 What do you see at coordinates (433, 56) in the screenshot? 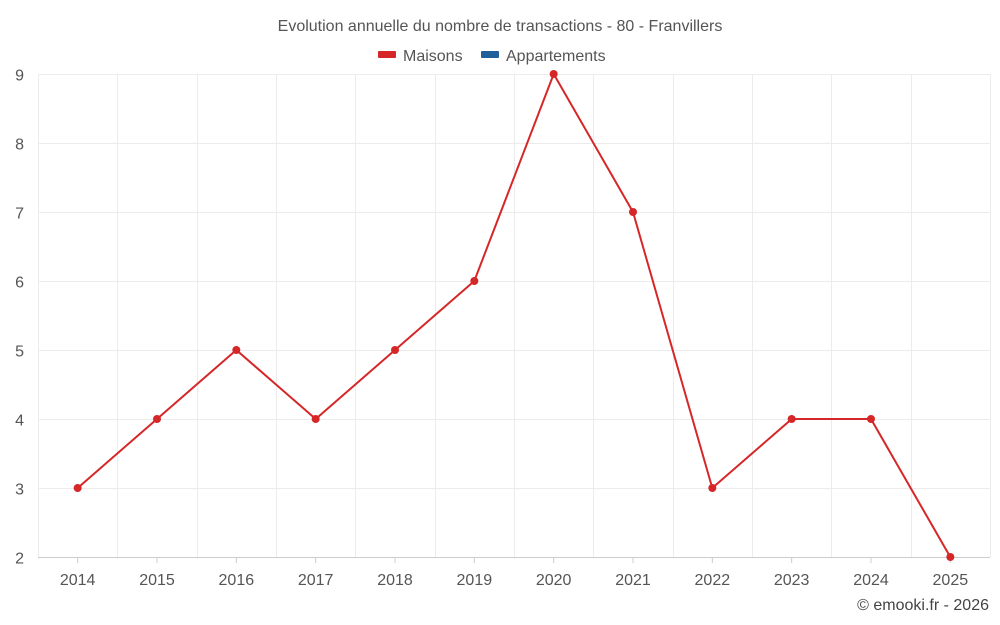
I see `legend-label-maisons: Maisons` at bounding box center [433, 56].